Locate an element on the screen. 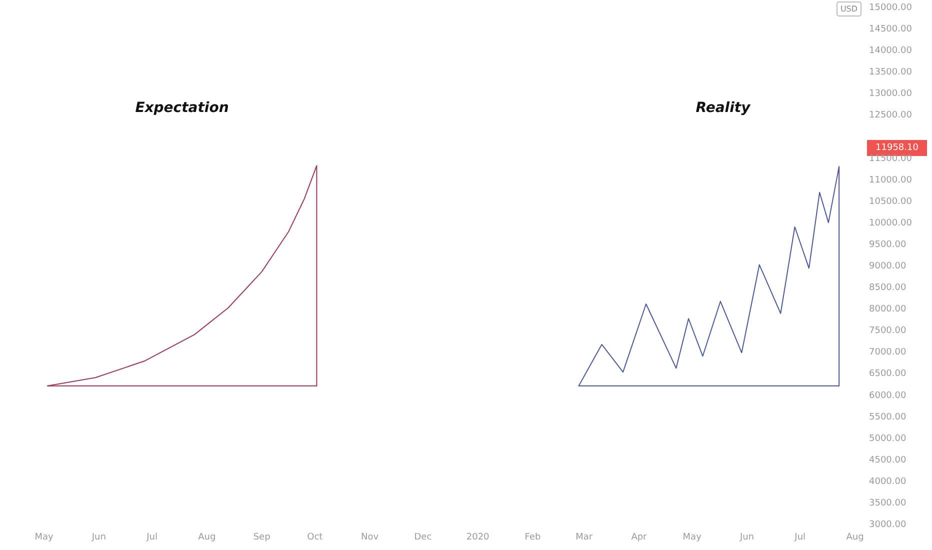  y-tick-label: 5000.00 is located at coordinates (887, 439).